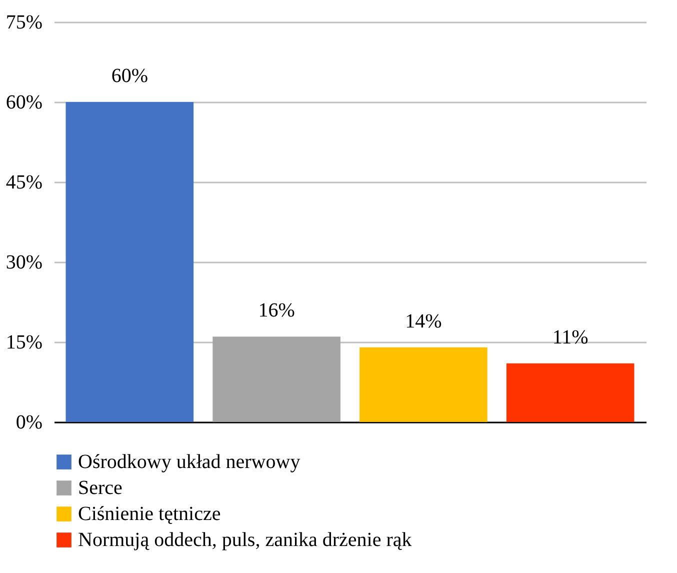 The width and height of the screenshot is (677, 573). Describe the element at coordinates (149, 514) in the screenshot. I see `legend-label: Ciśnienie tętnicze` at that location.